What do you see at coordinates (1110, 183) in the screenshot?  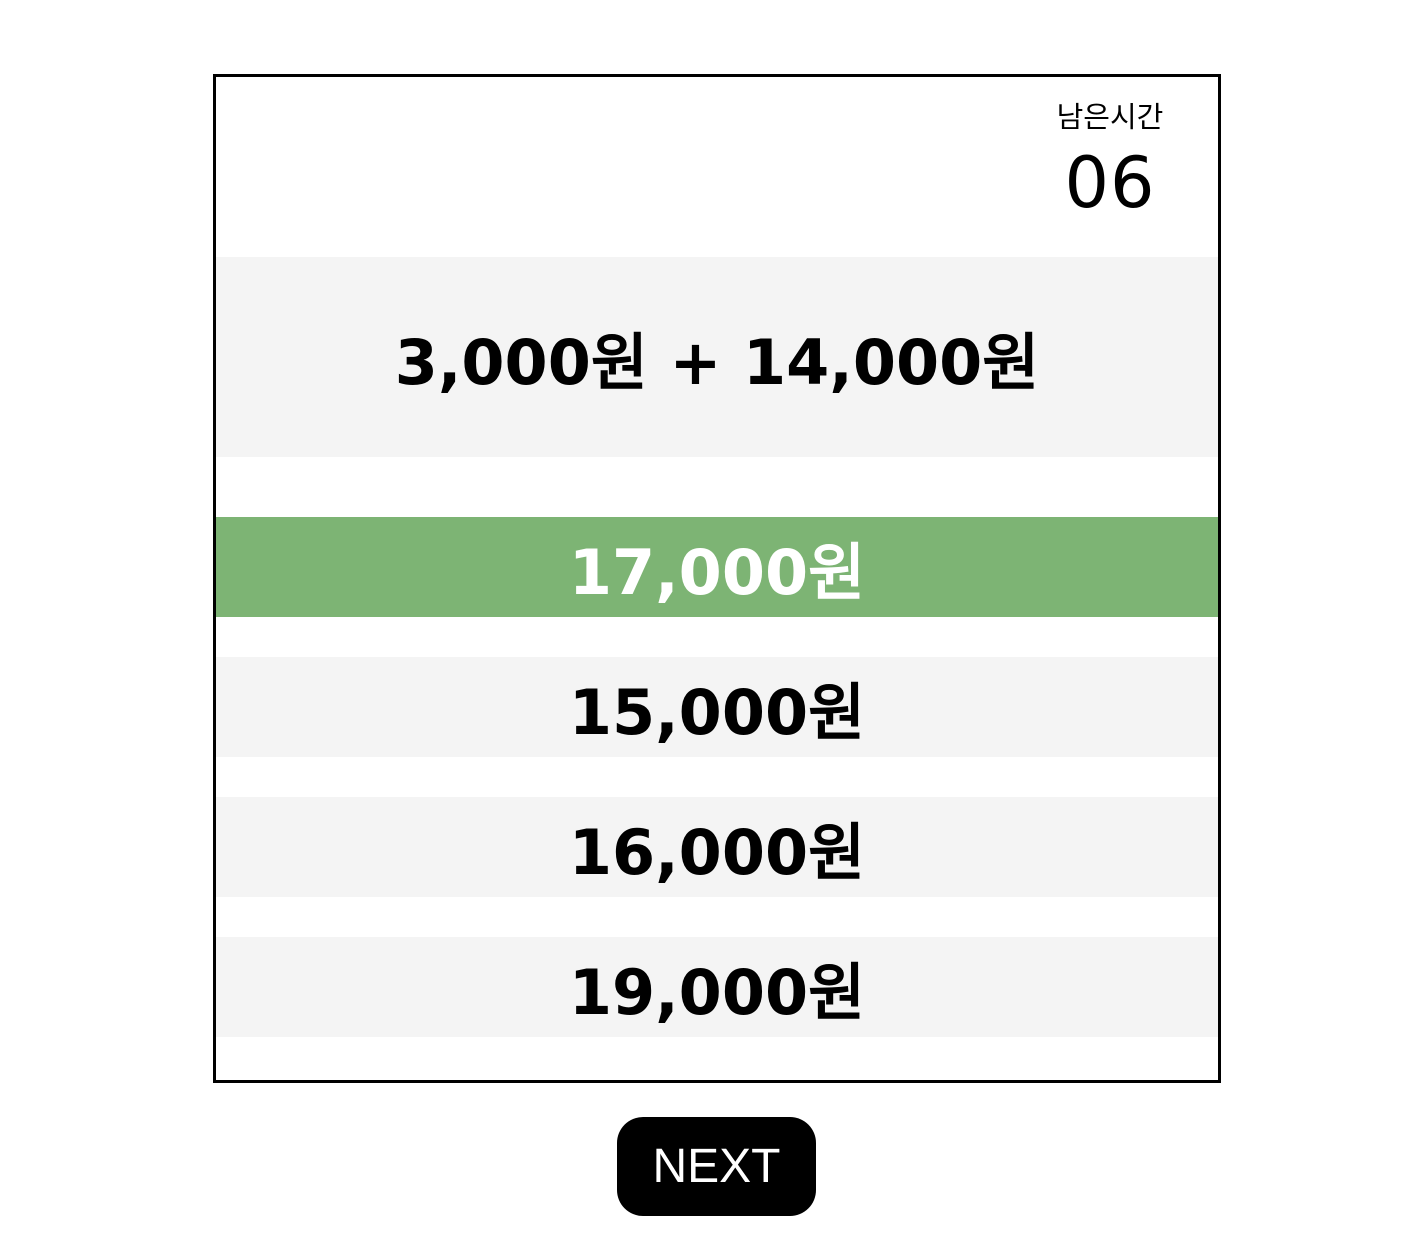 I see `timer-value: 06` at bounding box center [1110, 183].